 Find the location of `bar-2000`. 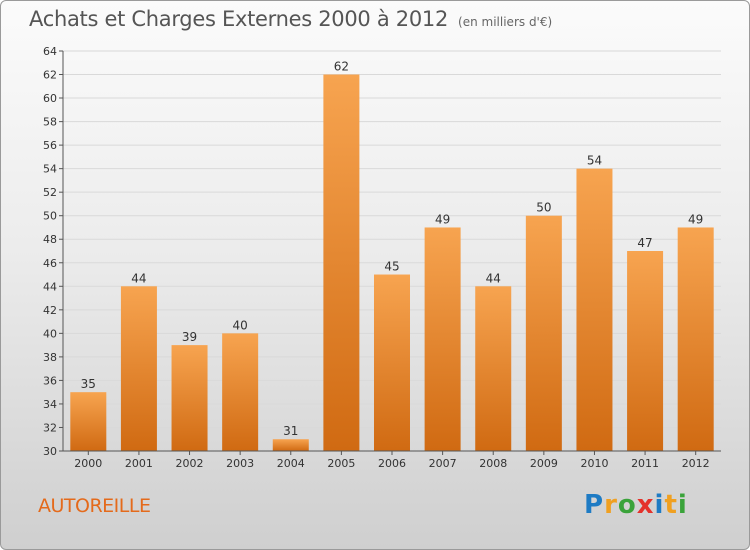

bar-2000 is located at coordinates (88, 421).